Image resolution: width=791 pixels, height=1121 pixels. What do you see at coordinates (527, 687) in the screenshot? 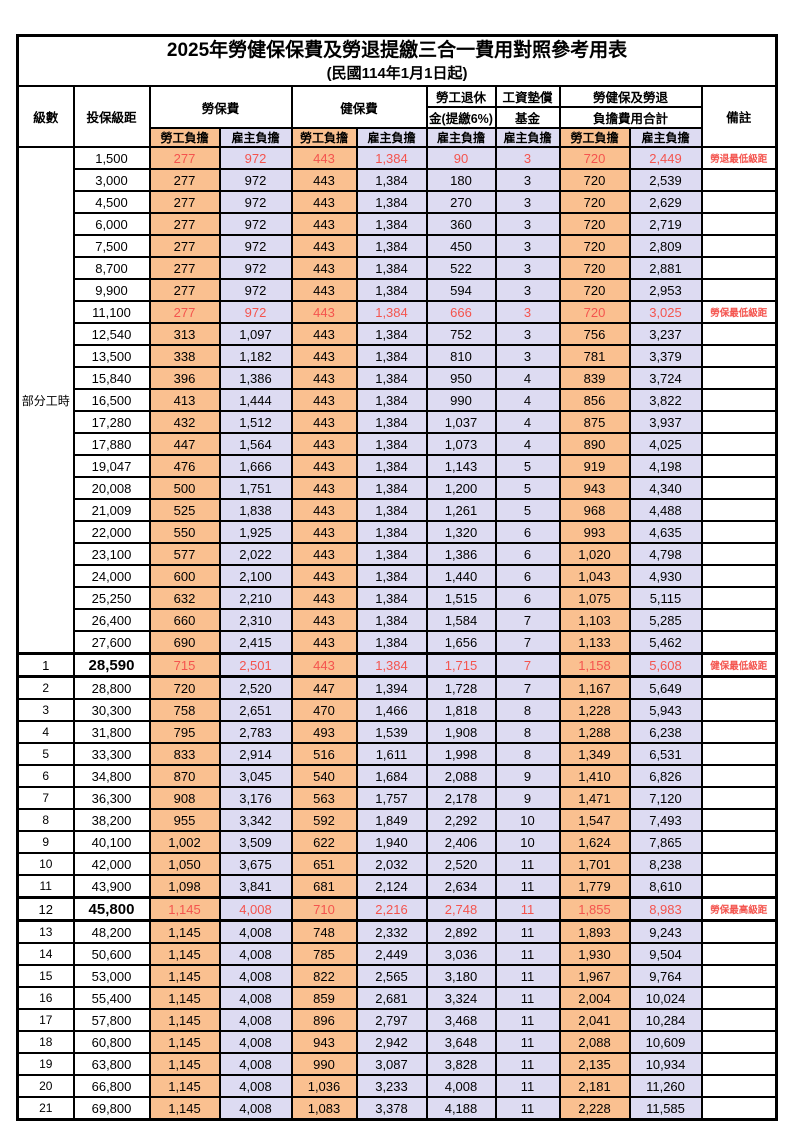
I see `wage-fund-employer-cell: 7` at bounding box center [527, 687].